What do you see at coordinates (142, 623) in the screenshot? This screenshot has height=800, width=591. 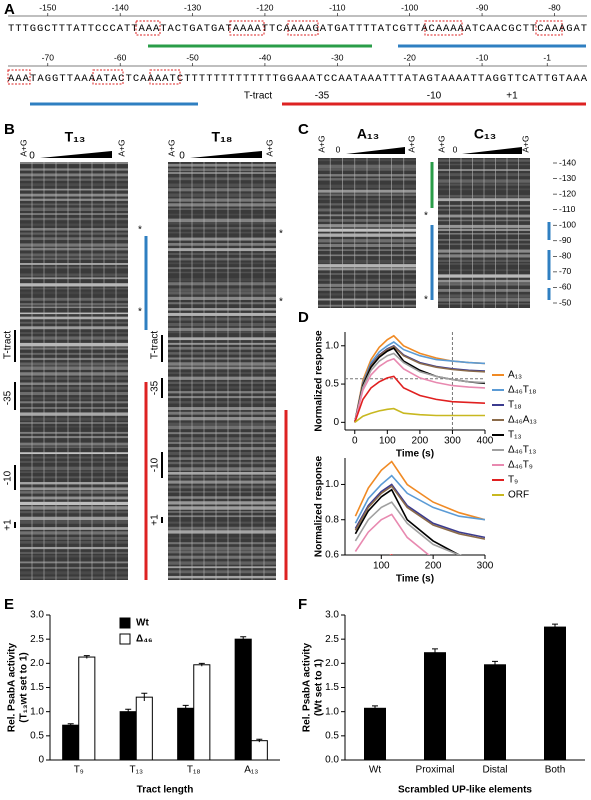 I see `legend-label: Wt` at bounding box center [142, 623].